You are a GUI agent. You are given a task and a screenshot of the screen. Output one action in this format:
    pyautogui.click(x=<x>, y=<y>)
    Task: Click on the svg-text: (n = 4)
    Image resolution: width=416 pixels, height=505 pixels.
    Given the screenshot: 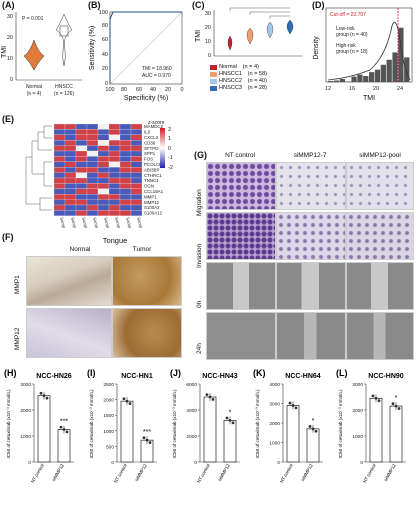 What is the action you would take?
    pyautogui.click(x=34, y=94)
    